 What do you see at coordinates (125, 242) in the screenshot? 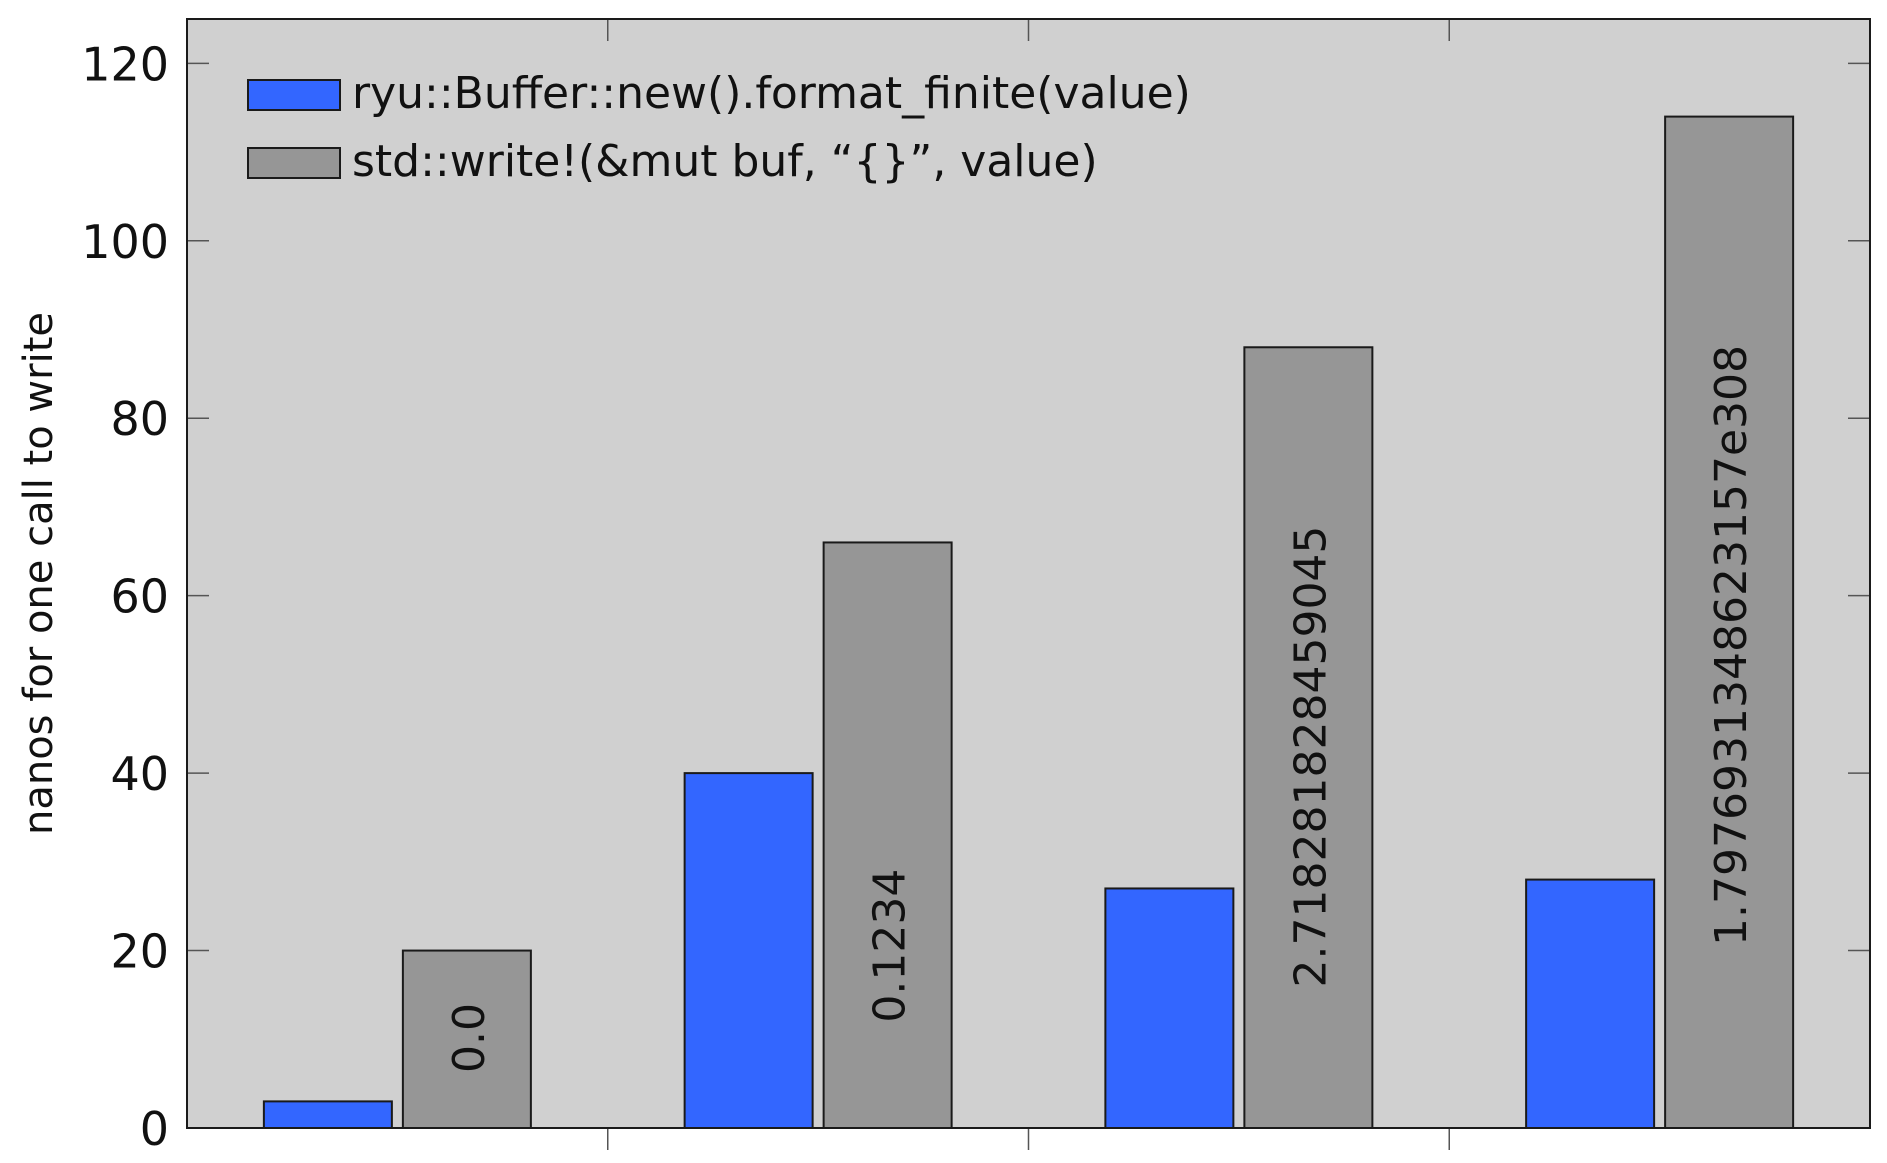
I see `y-tick-label: 100` at bounding box center [125, 242].